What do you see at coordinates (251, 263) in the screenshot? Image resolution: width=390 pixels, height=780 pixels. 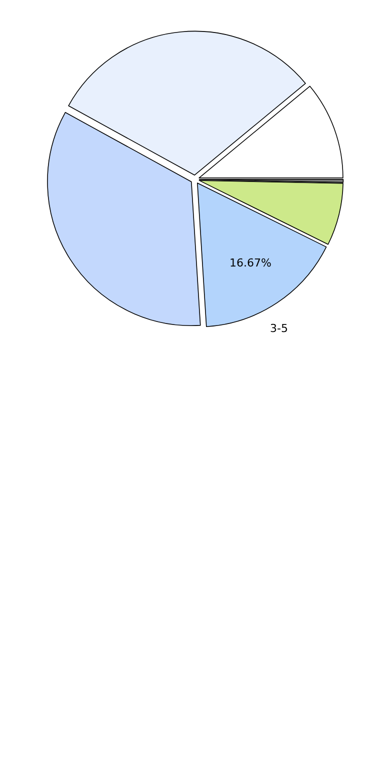 I see `data-label: 16.67%` at bounding box center [251, 263].